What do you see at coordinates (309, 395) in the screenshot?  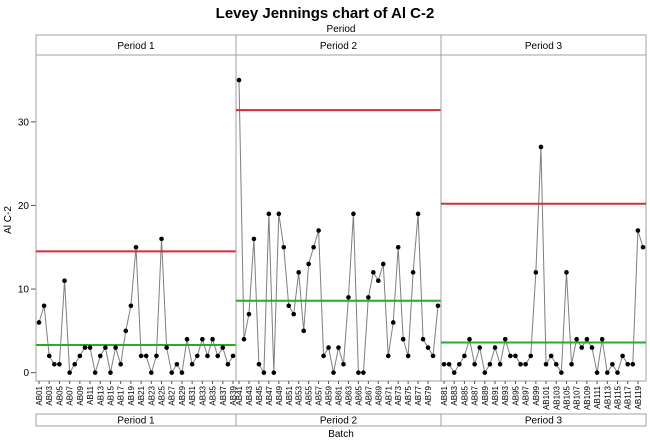 I see `x-tick-label: AB55` at bounding box center [309, 395].